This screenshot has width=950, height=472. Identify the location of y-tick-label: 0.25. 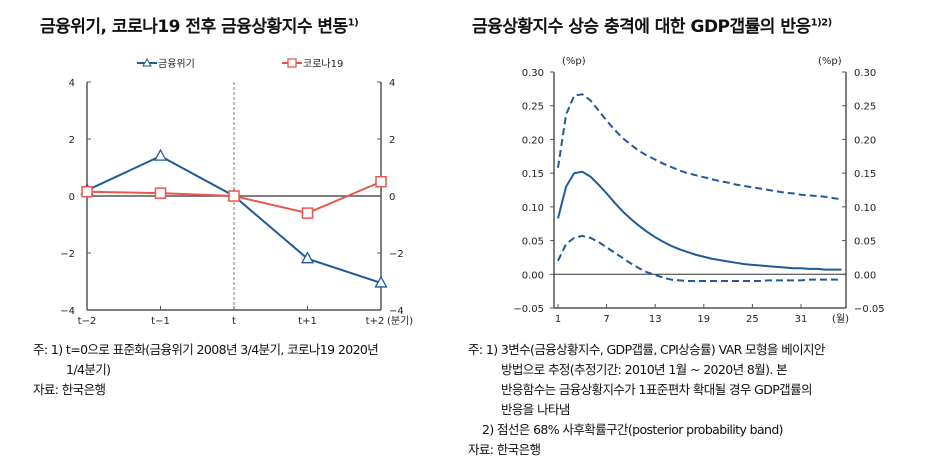
(533, 107).